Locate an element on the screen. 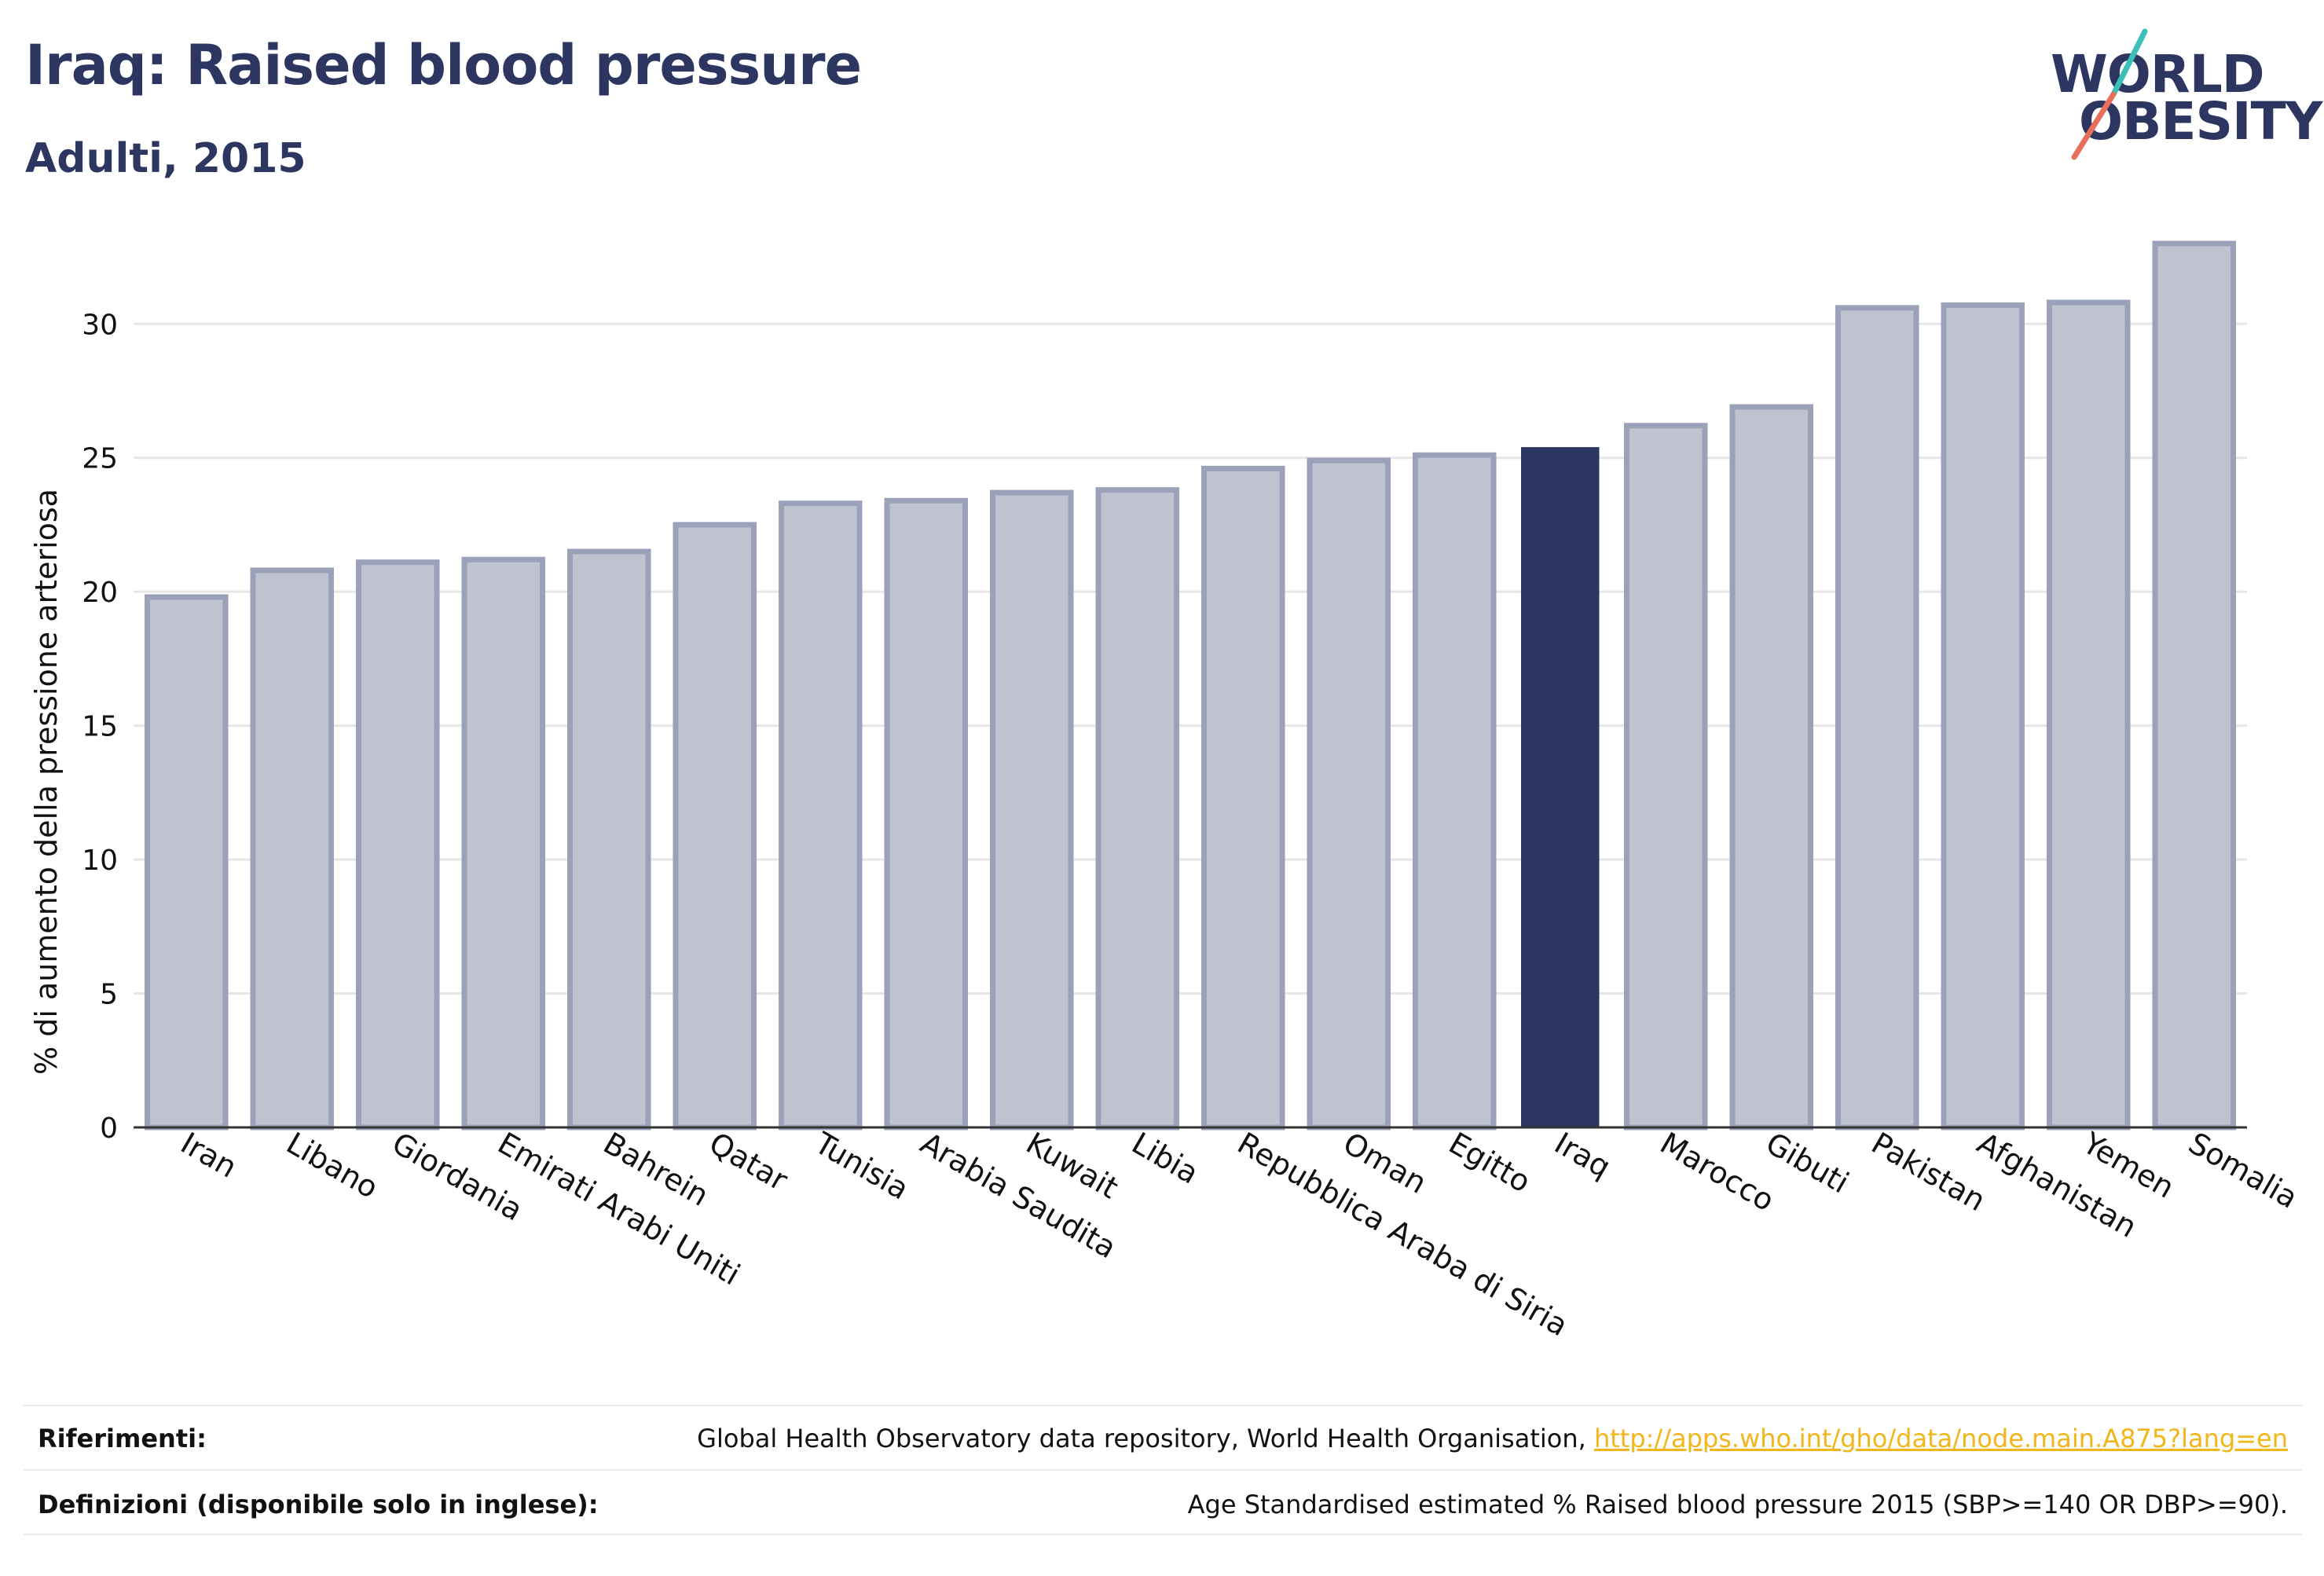 This screenshot has height=1576, width=2324. bar-pakistan is located at coordinates (1877, 718).